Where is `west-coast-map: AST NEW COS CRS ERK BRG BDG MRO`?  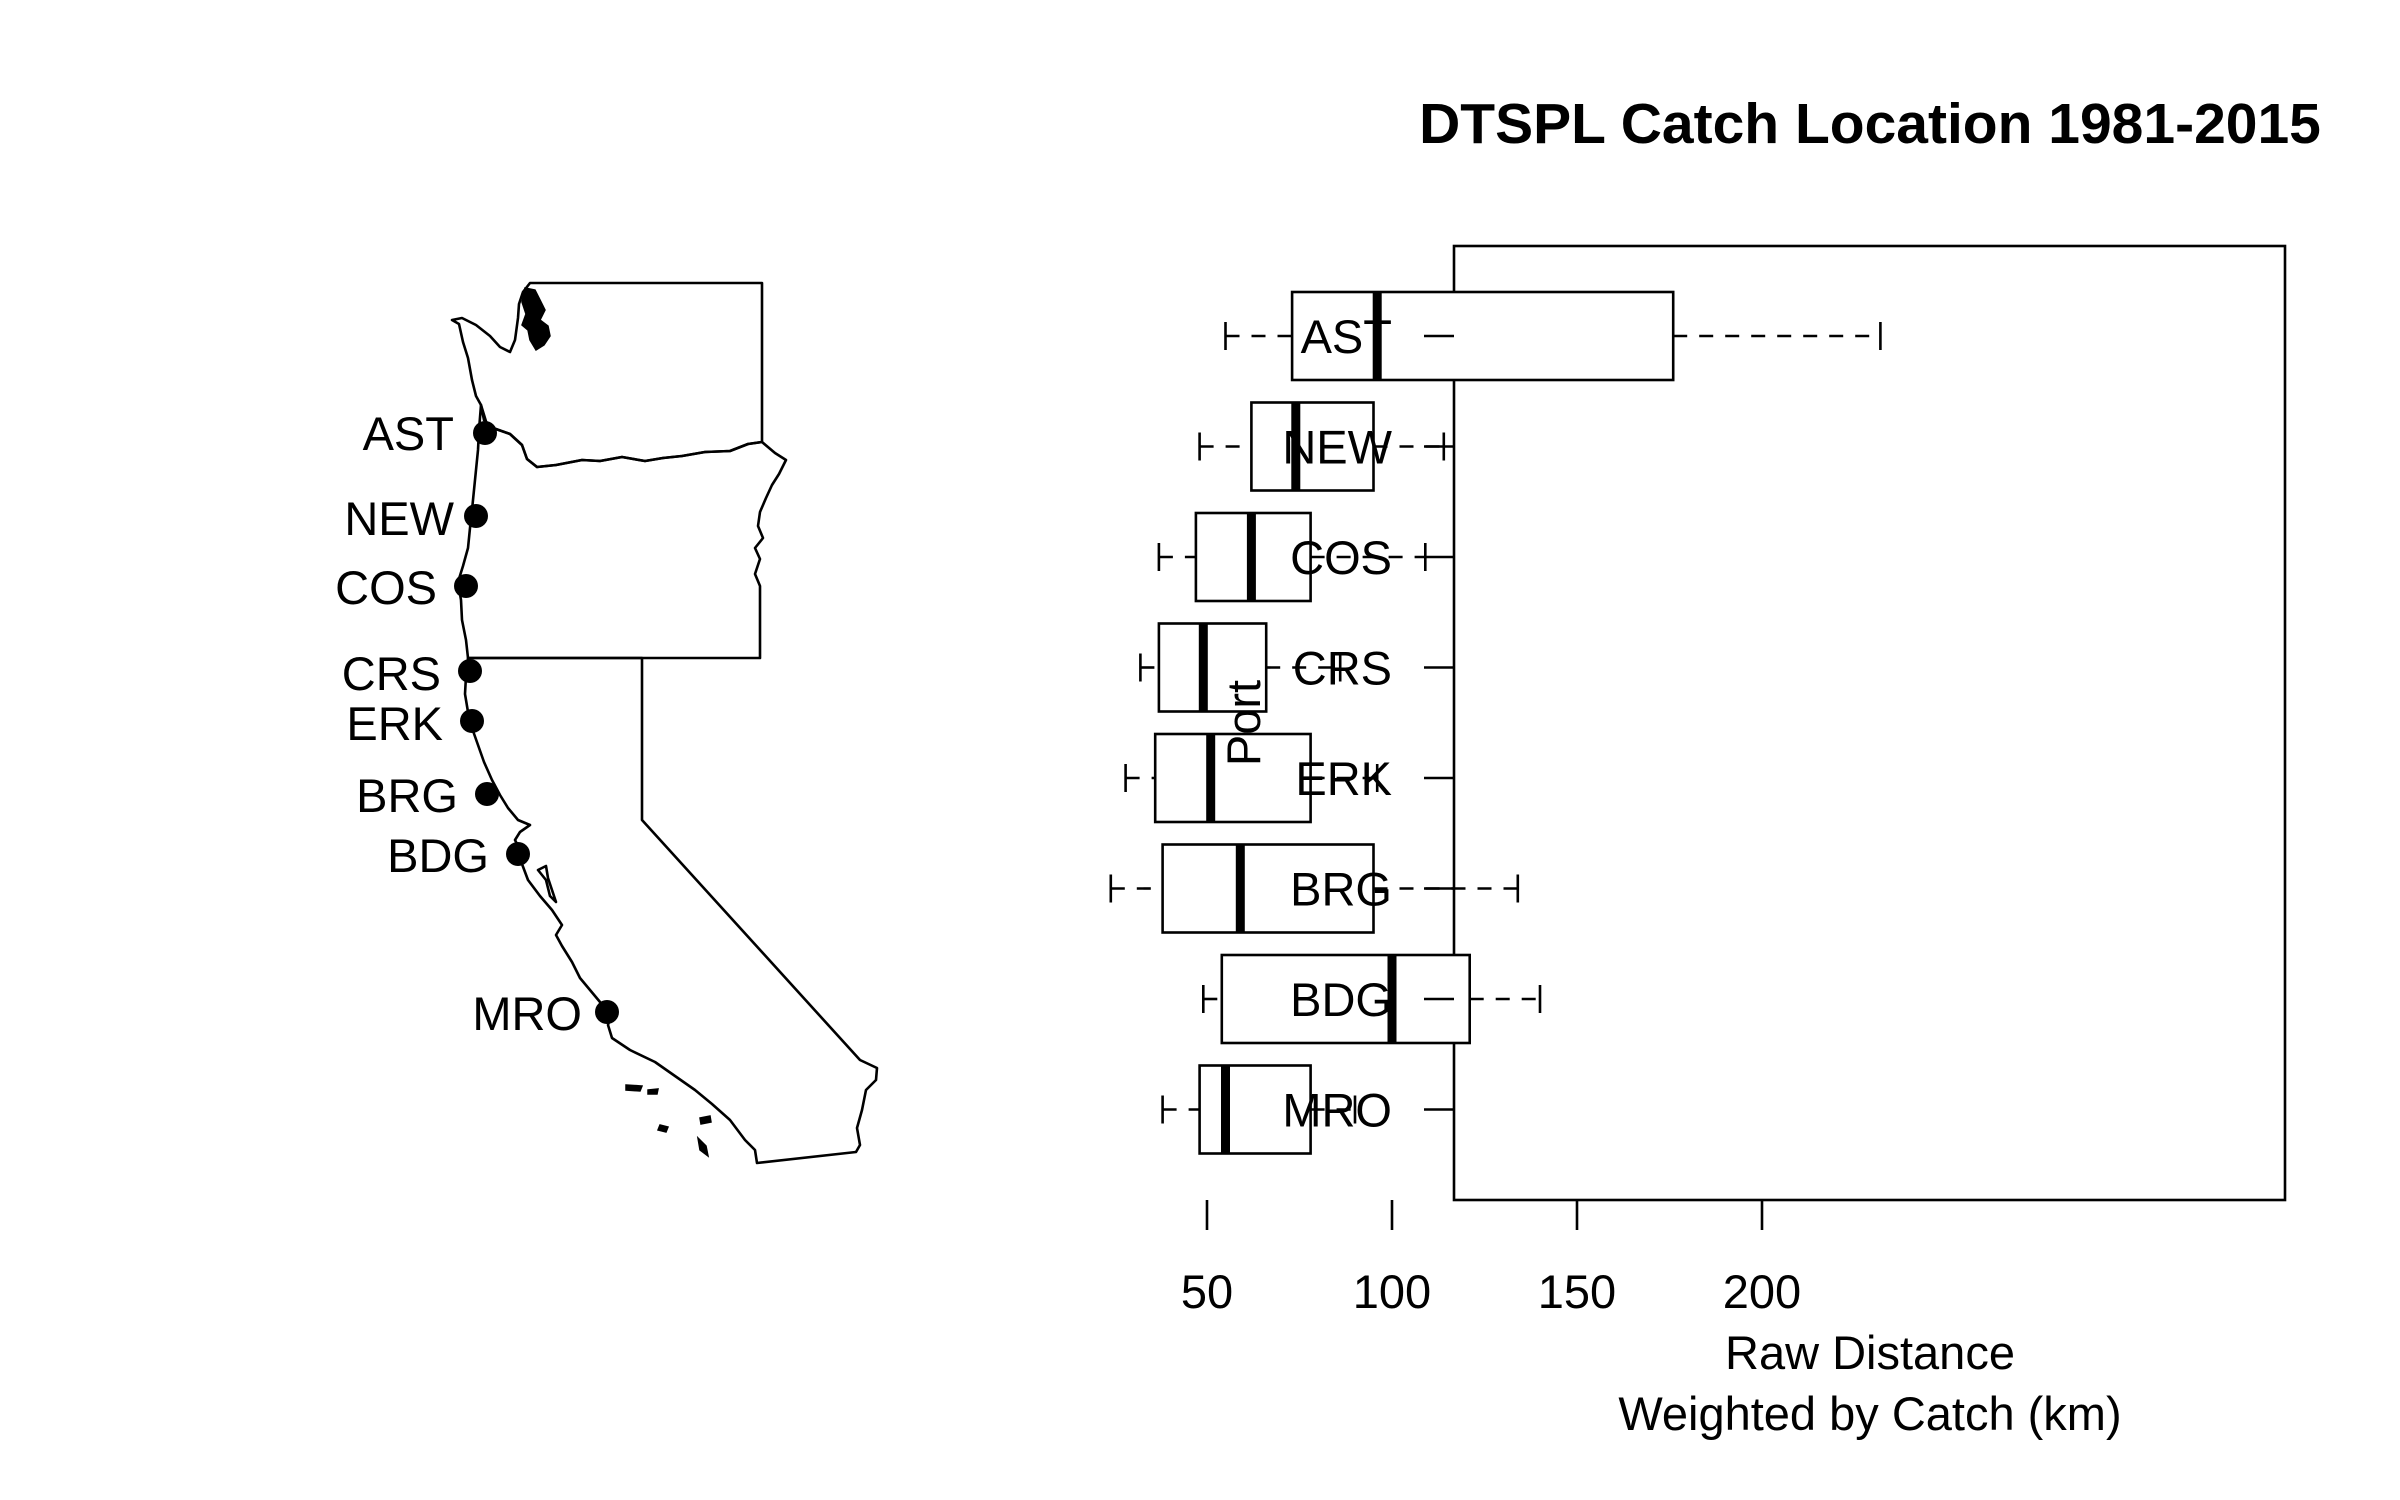 west-coast-map: AST NEW COS CRS ERK BRG BDG MRO is located at coordinates (607, 723).